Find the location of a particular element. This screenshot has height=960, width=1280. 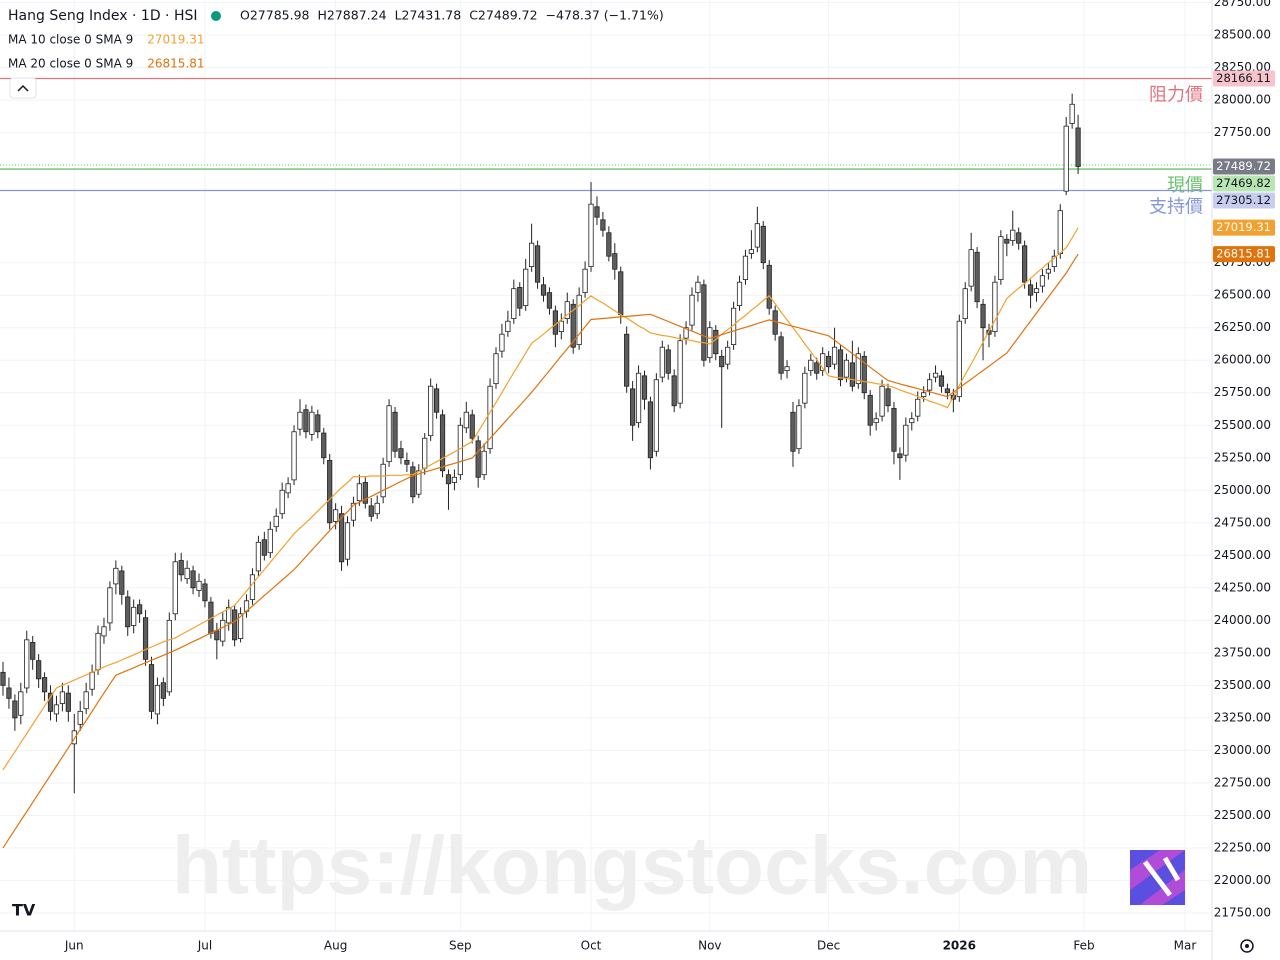

settings-button is located at coordinates (1247, 946).